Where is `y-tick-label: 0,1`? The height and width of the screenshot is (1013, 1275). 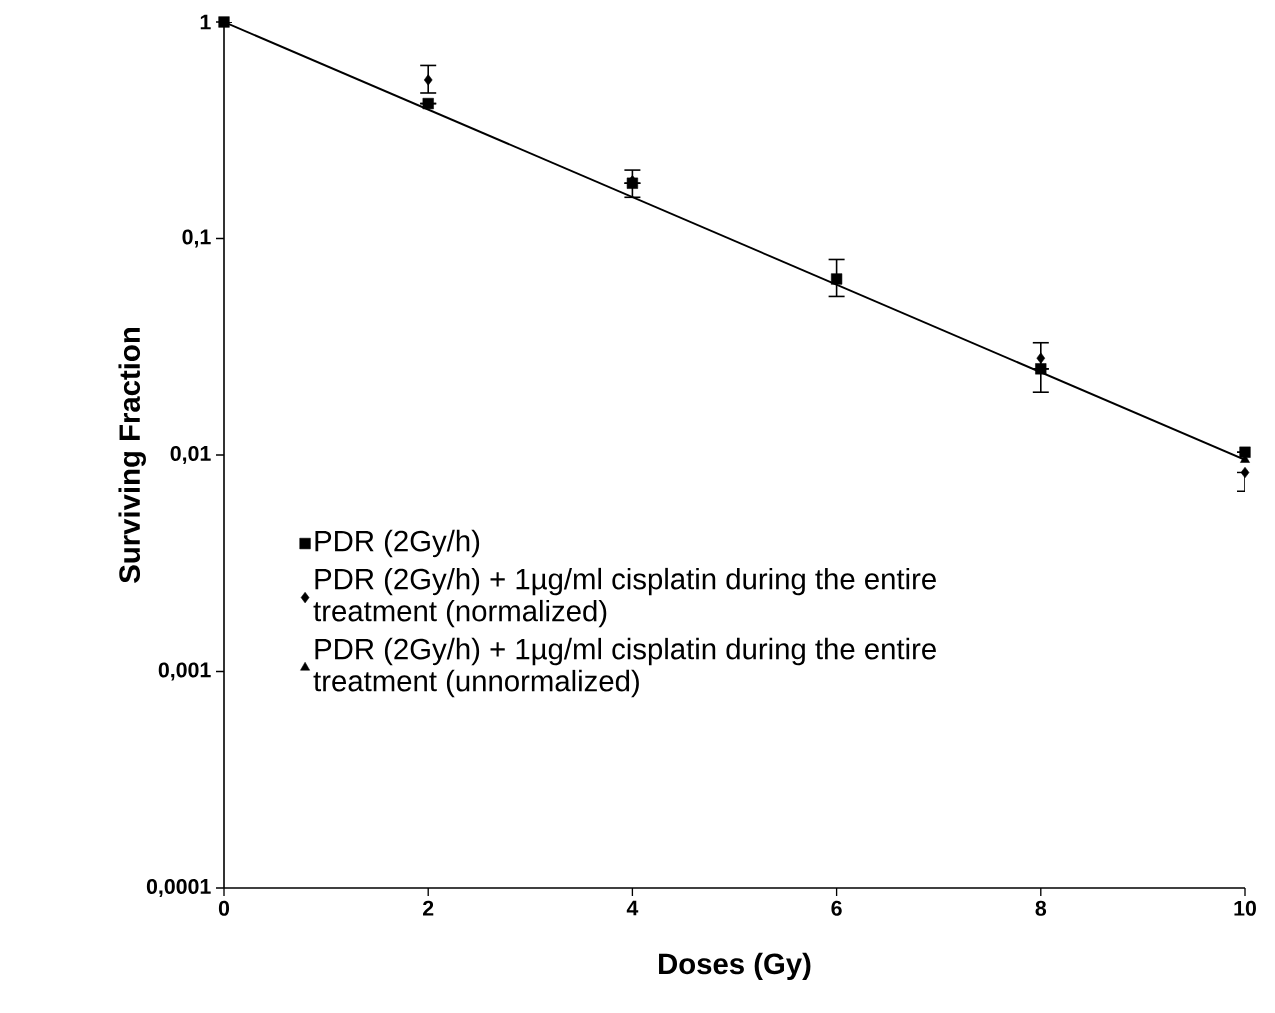 y-tick-label: 0,1 is located at coordinates (196, 238).